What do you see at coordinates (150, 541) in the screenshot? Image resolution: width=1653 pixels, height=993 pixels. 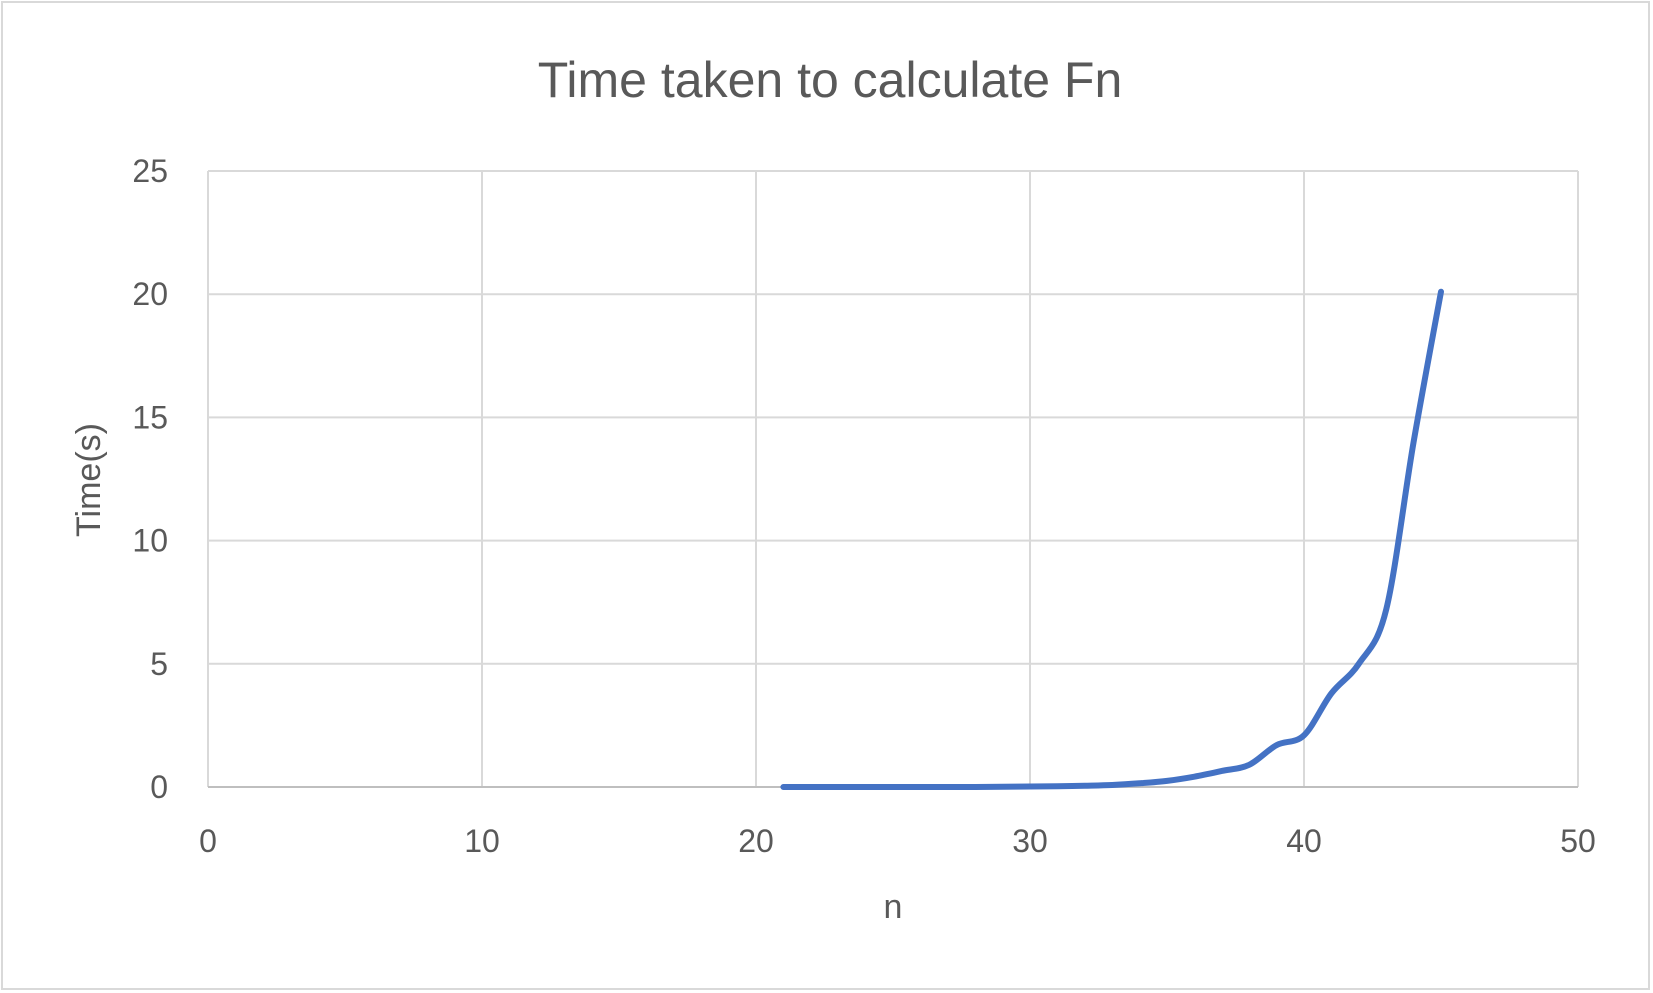 I see `y-tick-label: 10` at bounding box center [150, 541].